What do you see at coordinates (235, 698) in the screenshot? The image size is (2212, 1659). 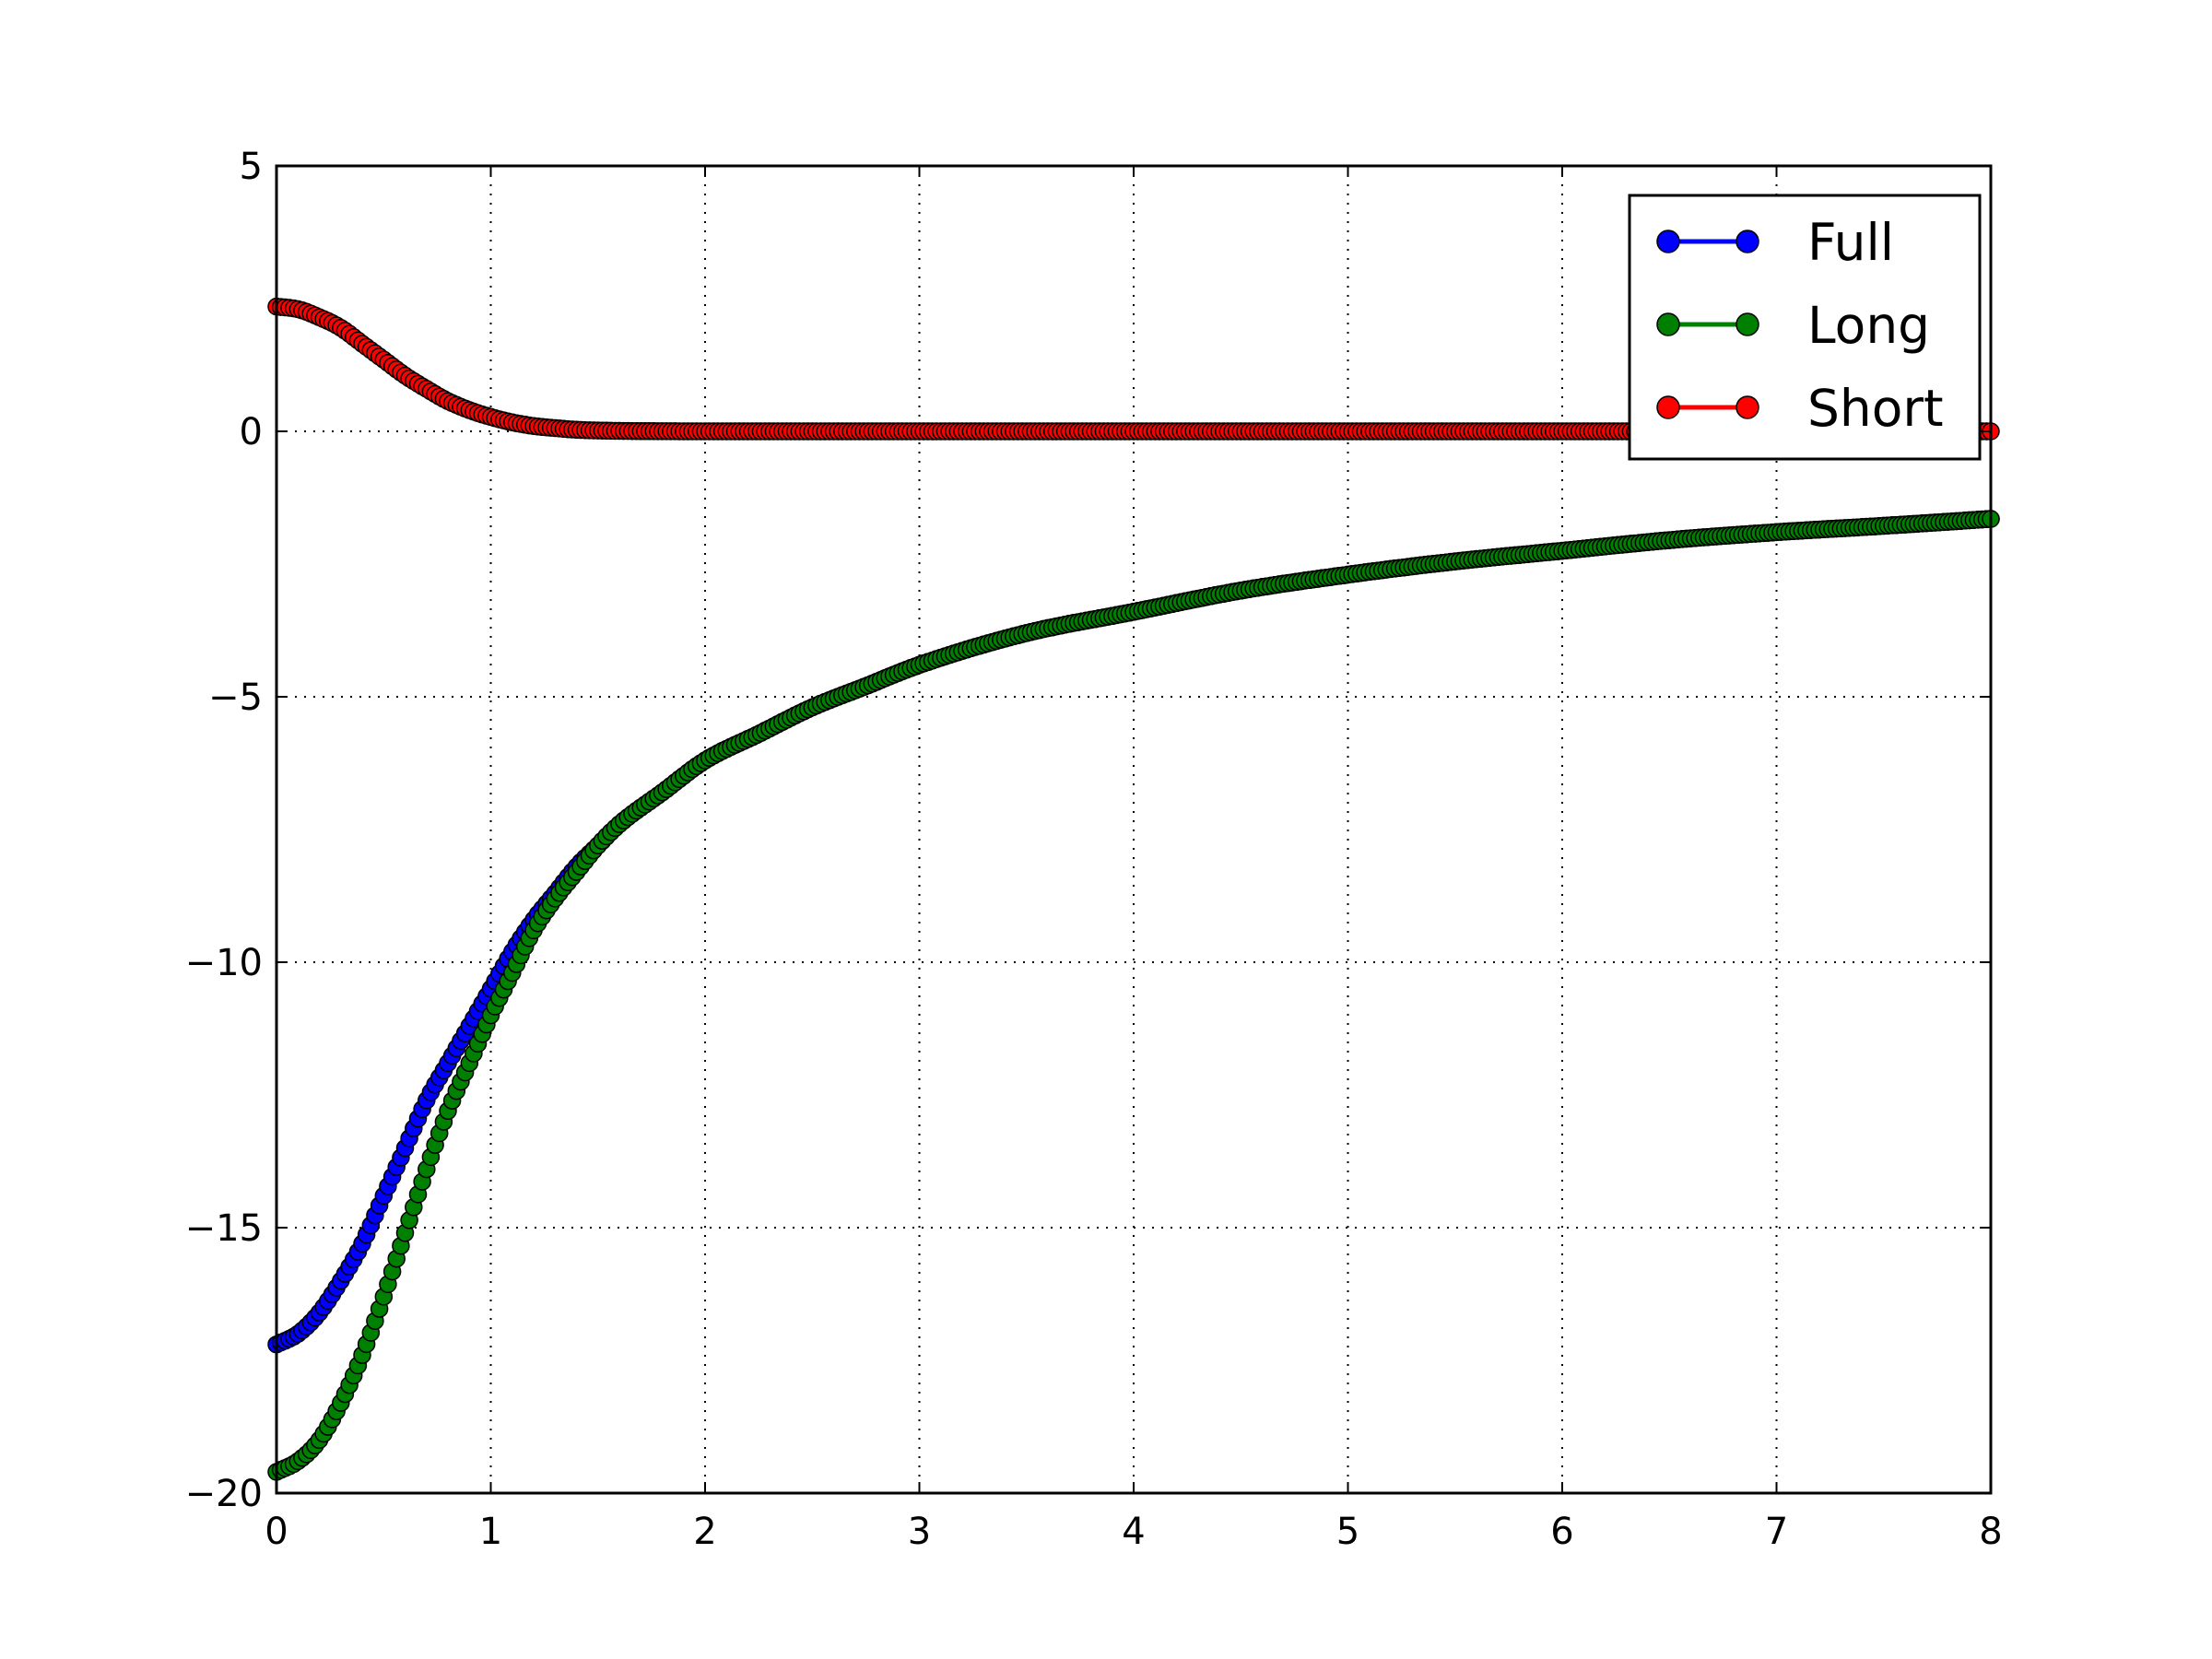 I see `y-tick-label: −5` at bounding box center [235, 698].